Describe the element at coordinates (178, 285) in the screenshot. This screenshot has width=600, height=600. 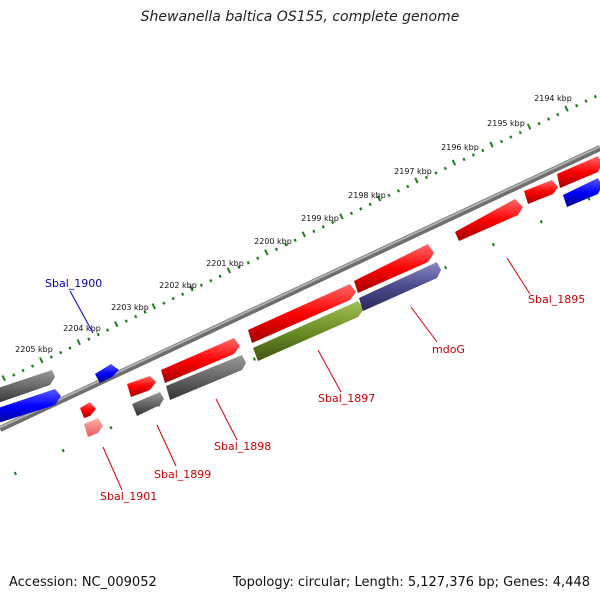
I see `scale-label: 2202 kbp` at that location.